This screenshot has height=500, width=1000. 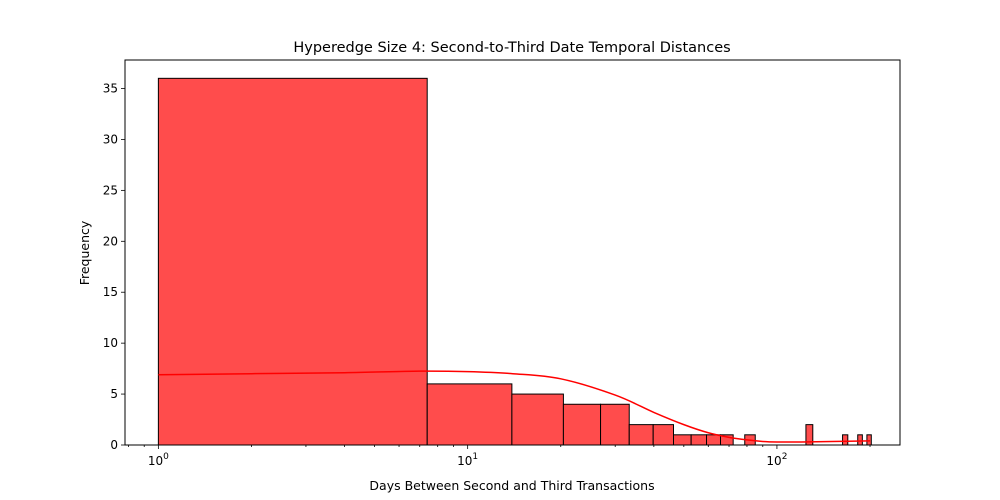 What do you see at coordinates (499, 456) in the screenshot?
I see `x-axis-ticks: 10⁰ 10¹ 10²` at bounding box center [499, 456].